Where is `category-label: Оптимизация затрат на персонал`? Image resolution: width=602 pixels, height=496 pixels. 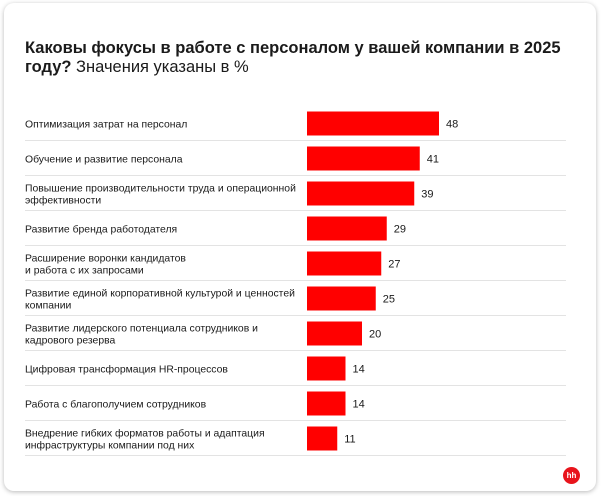
category-label: Оптимизация затрат на персонал is located at coordinates (106, 125).